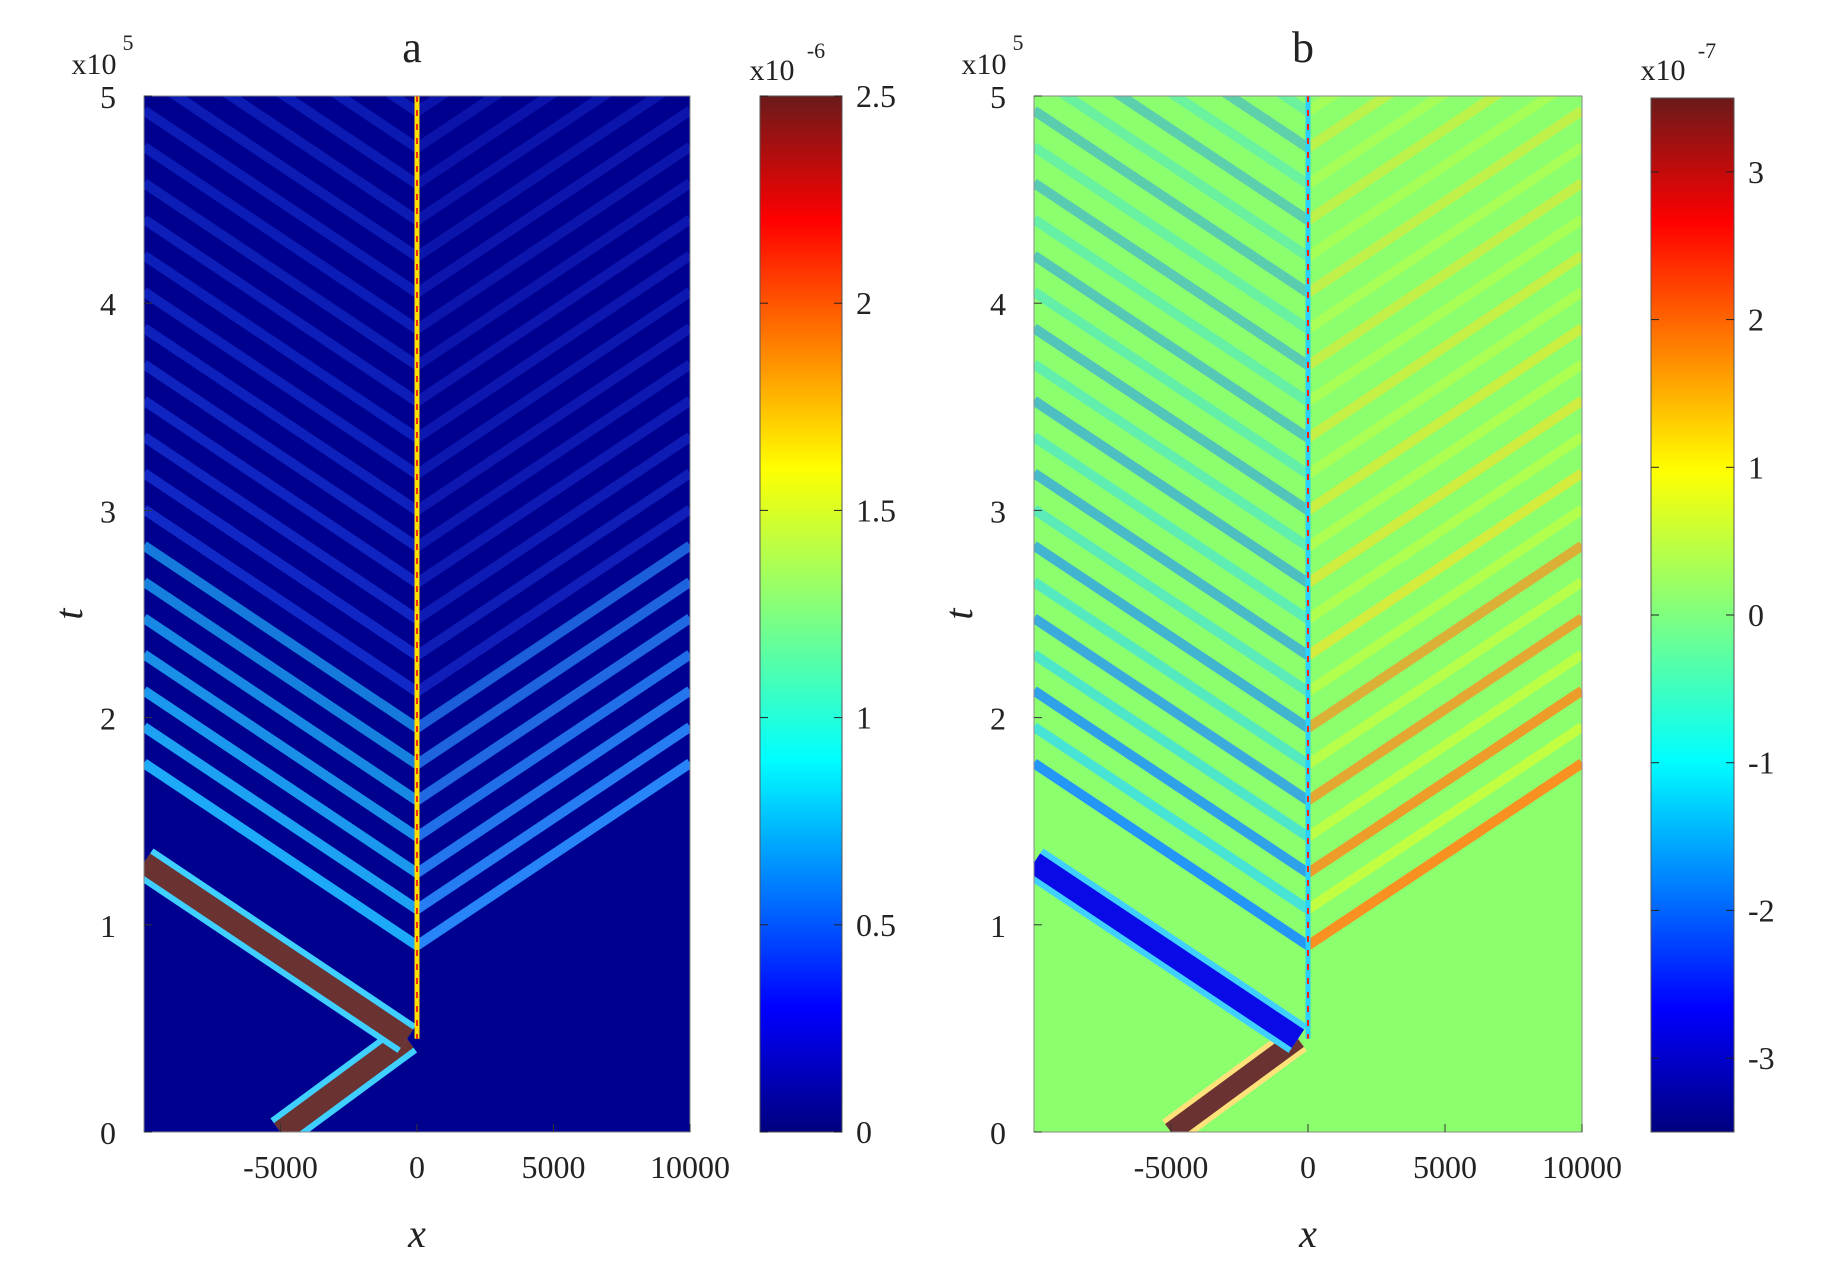 This screenshot has width=1825, height=1266. I want to click on colorbar: 0 0.5 1 1.5 2 2.5 x10 -6, so click(823, 594).